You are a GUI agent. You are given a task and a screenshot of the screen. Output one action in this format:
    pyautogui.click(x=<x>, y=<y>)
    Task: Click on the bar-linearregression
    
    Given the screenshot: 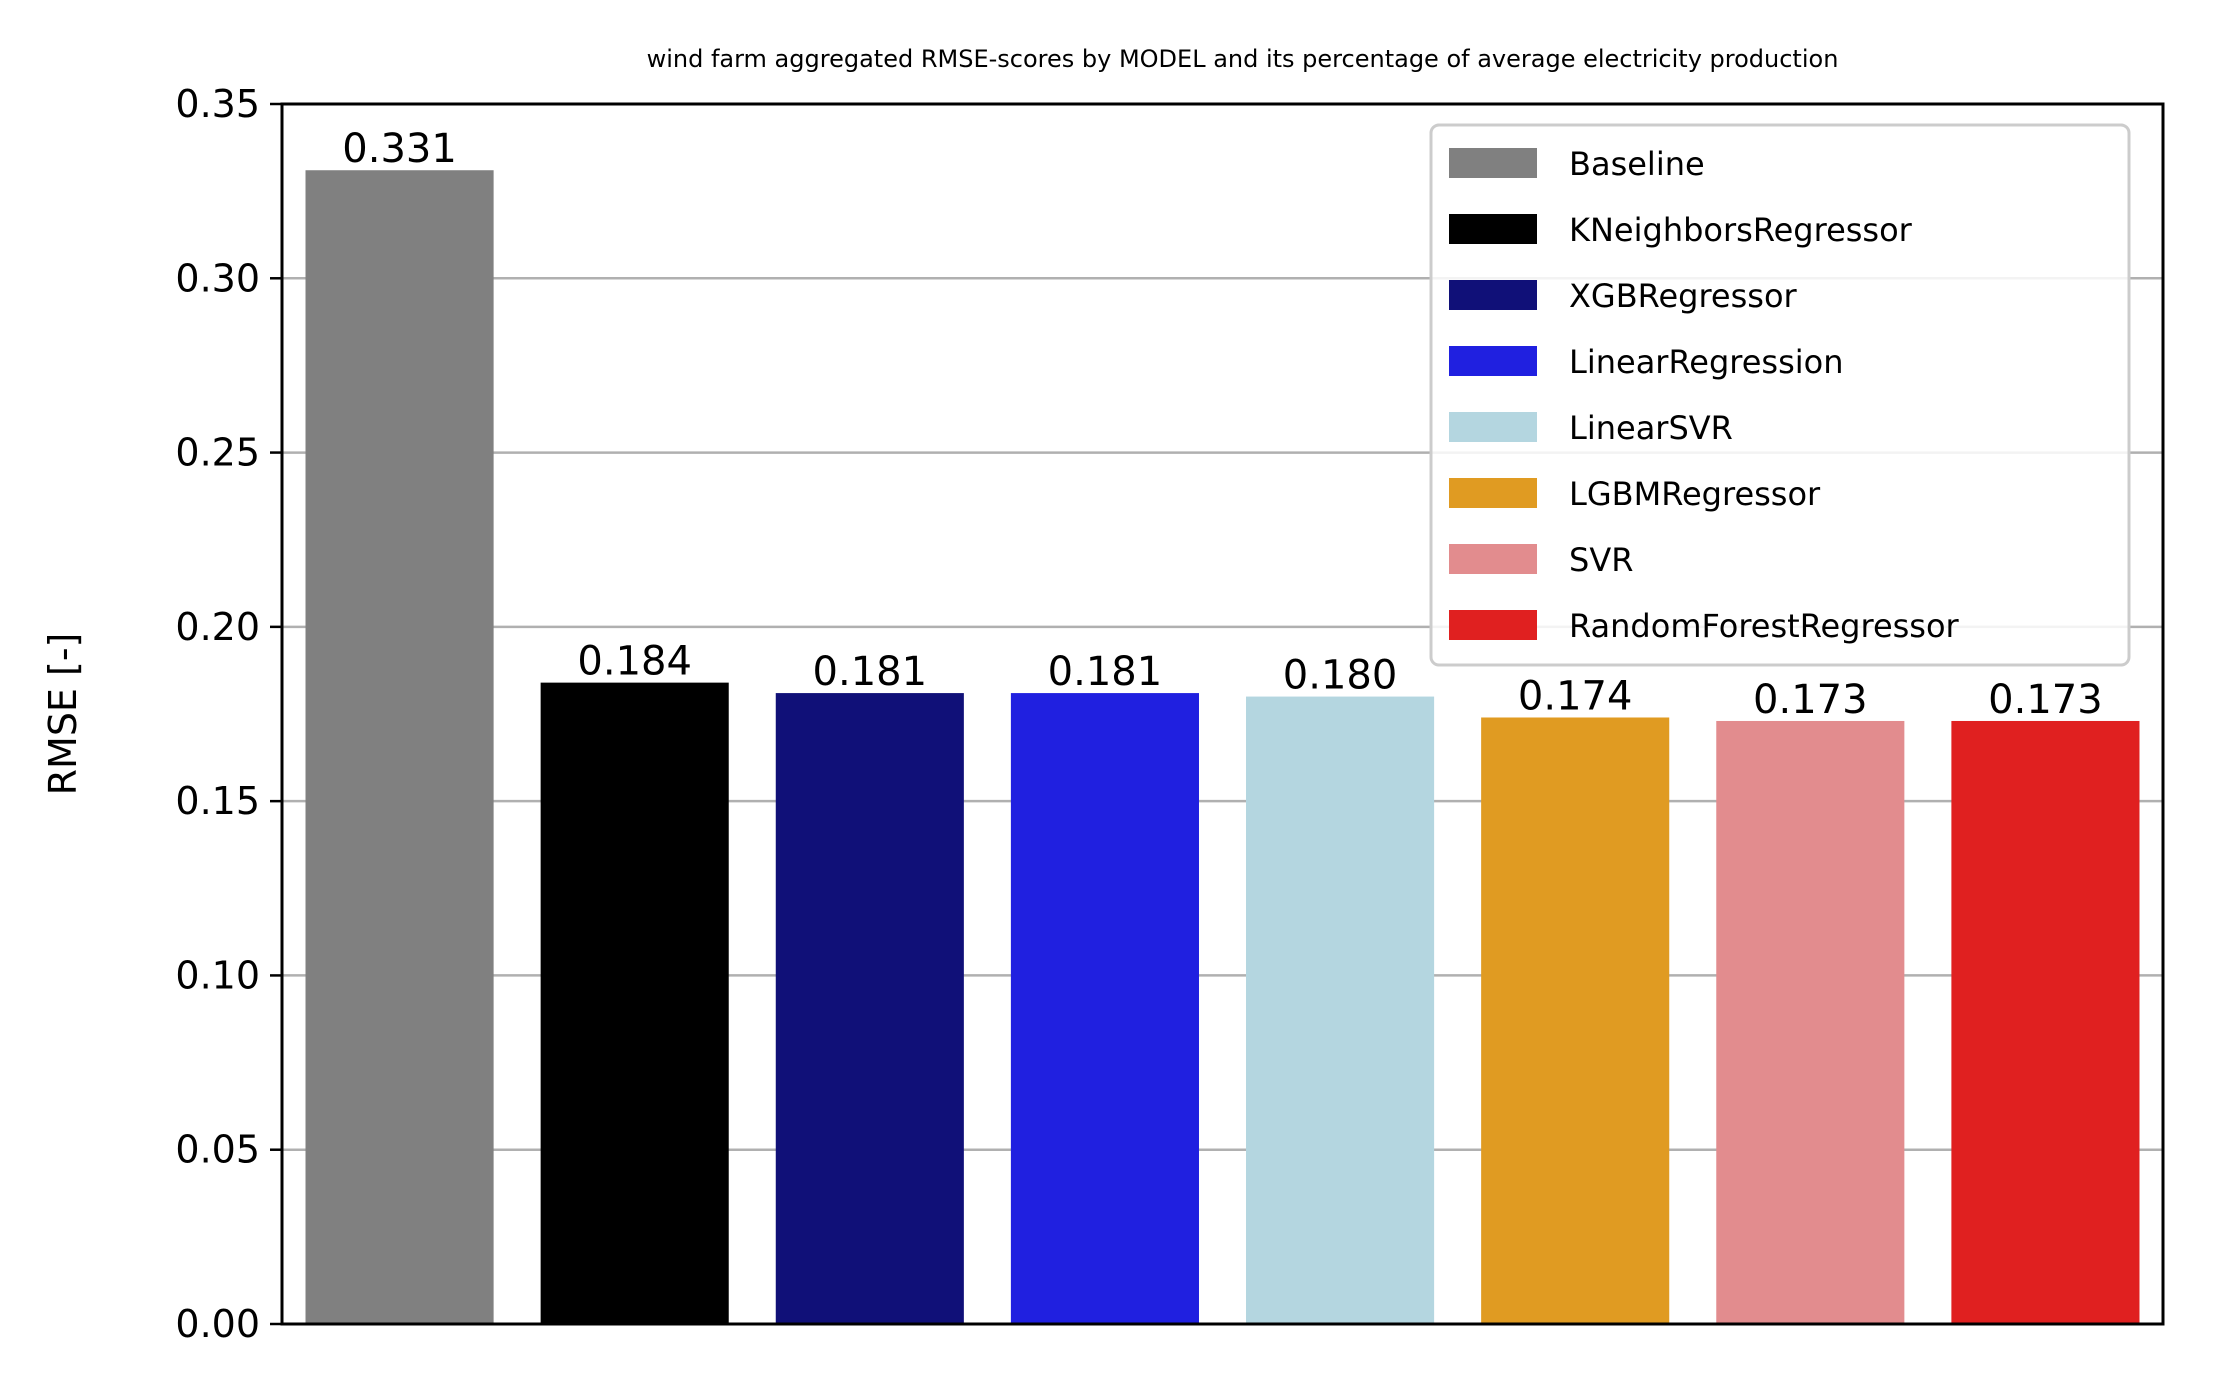 What is the action you would take?
    pyautogui.click(x=1104, y=1008)
    